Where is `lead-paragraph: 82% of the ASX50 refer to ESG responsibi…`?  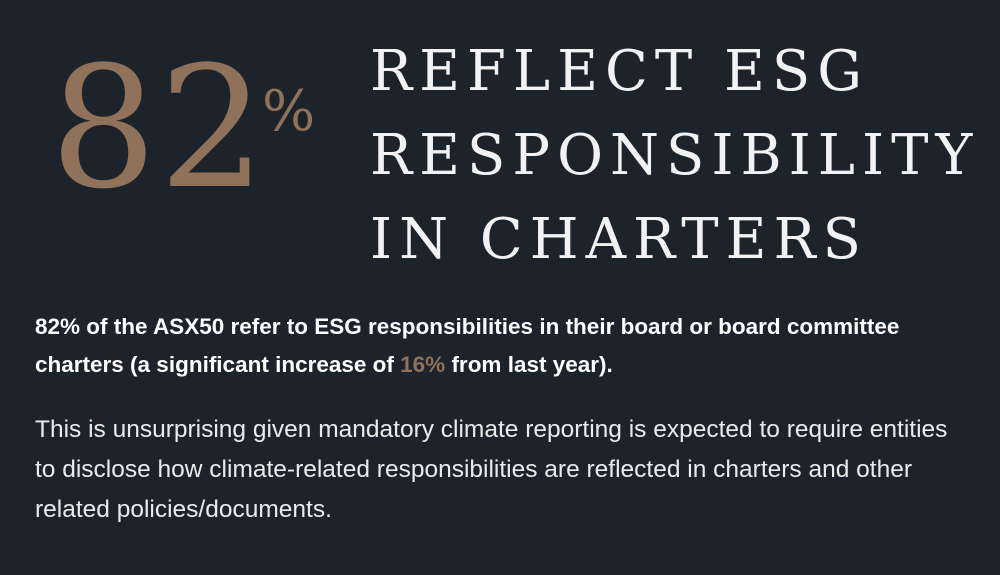
lead-paragraph: 82% of the ASX50 refer to ESG responsibi… is located at coordinates (500, 346).